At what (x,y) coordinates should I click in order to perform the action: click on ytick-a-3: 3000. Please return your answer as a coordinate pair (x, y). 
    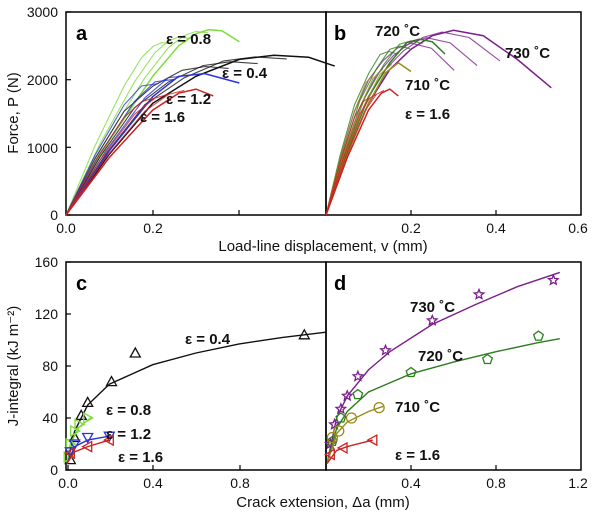
    Looking at the image, I should click on (42, 12).